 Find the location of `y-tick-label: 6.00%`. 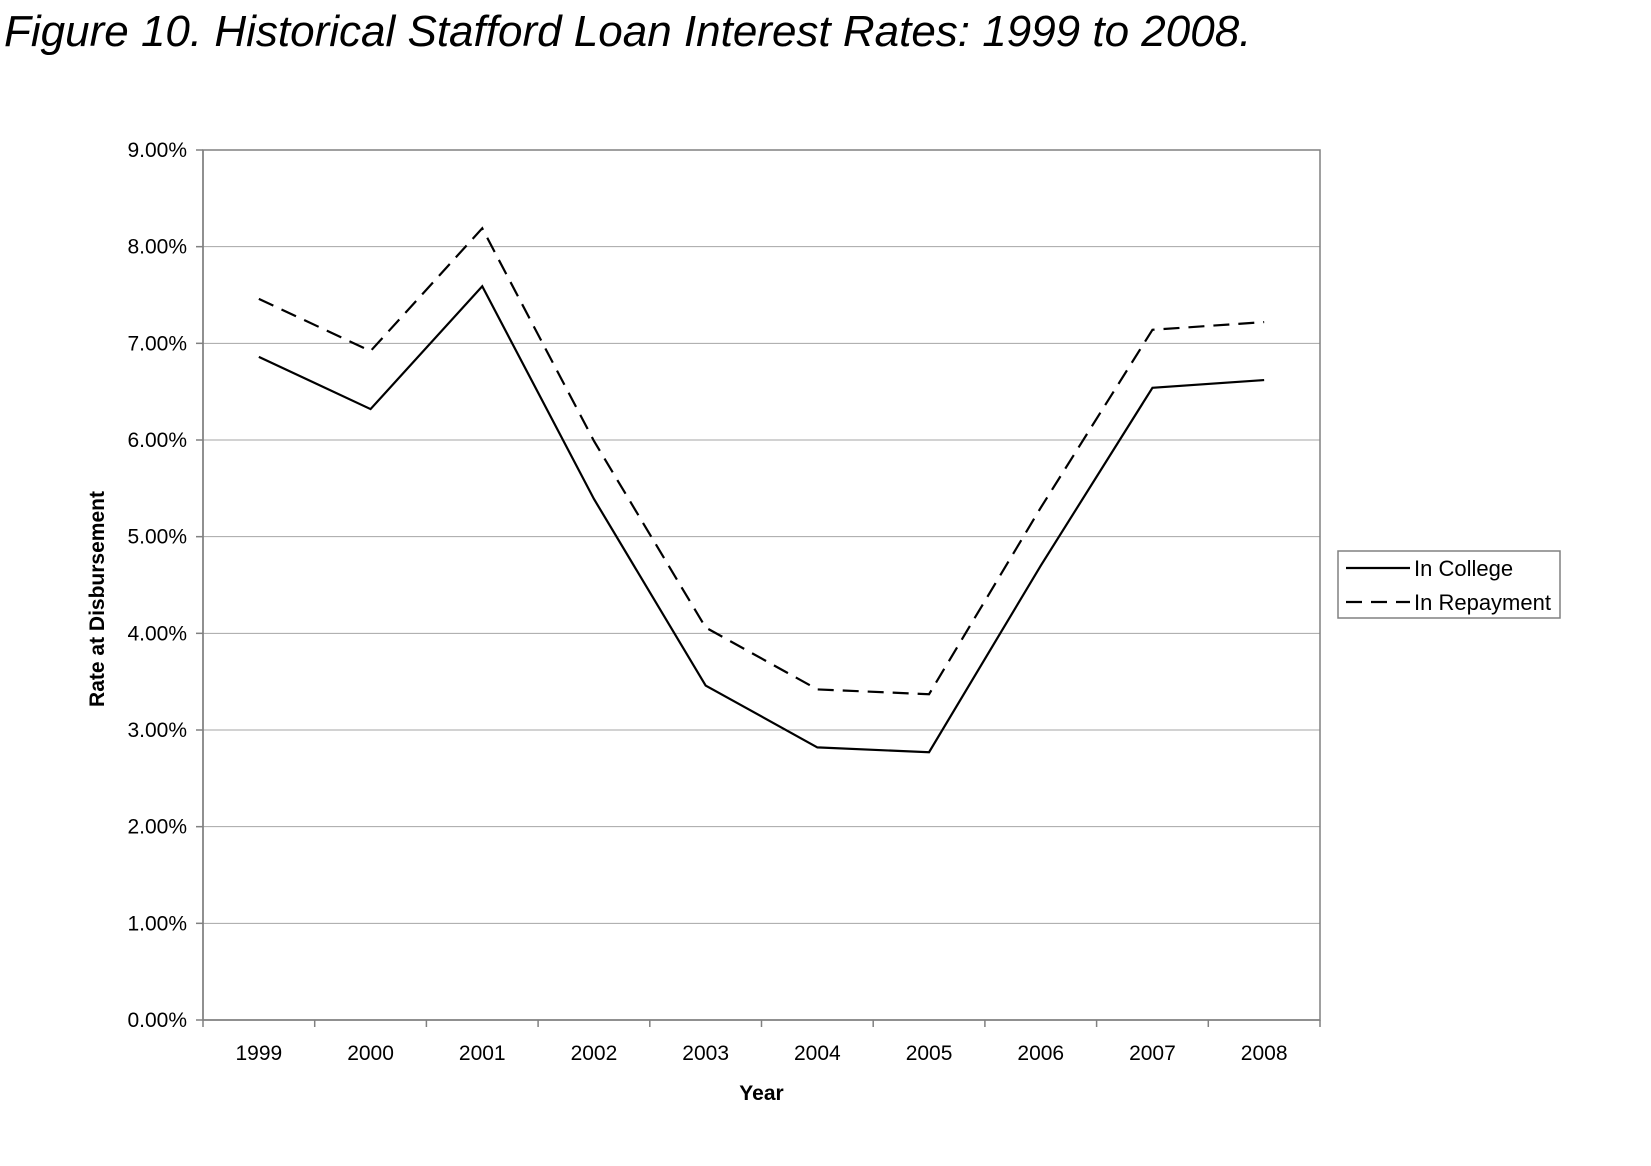

y-tick-label: 6.00% is located at coordinates (157, 440).